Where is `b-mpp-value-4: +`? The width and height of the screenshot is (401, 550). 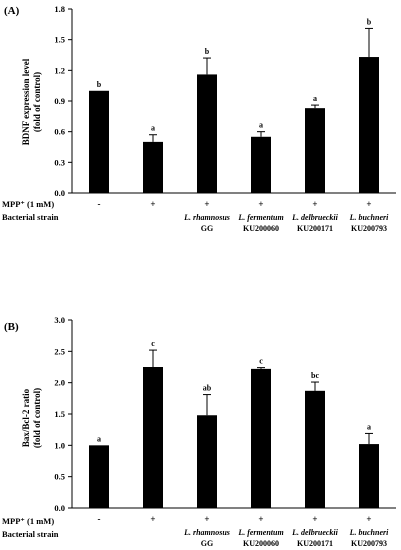 b-mpp-value-4: + is located at coordinates (314, 519).